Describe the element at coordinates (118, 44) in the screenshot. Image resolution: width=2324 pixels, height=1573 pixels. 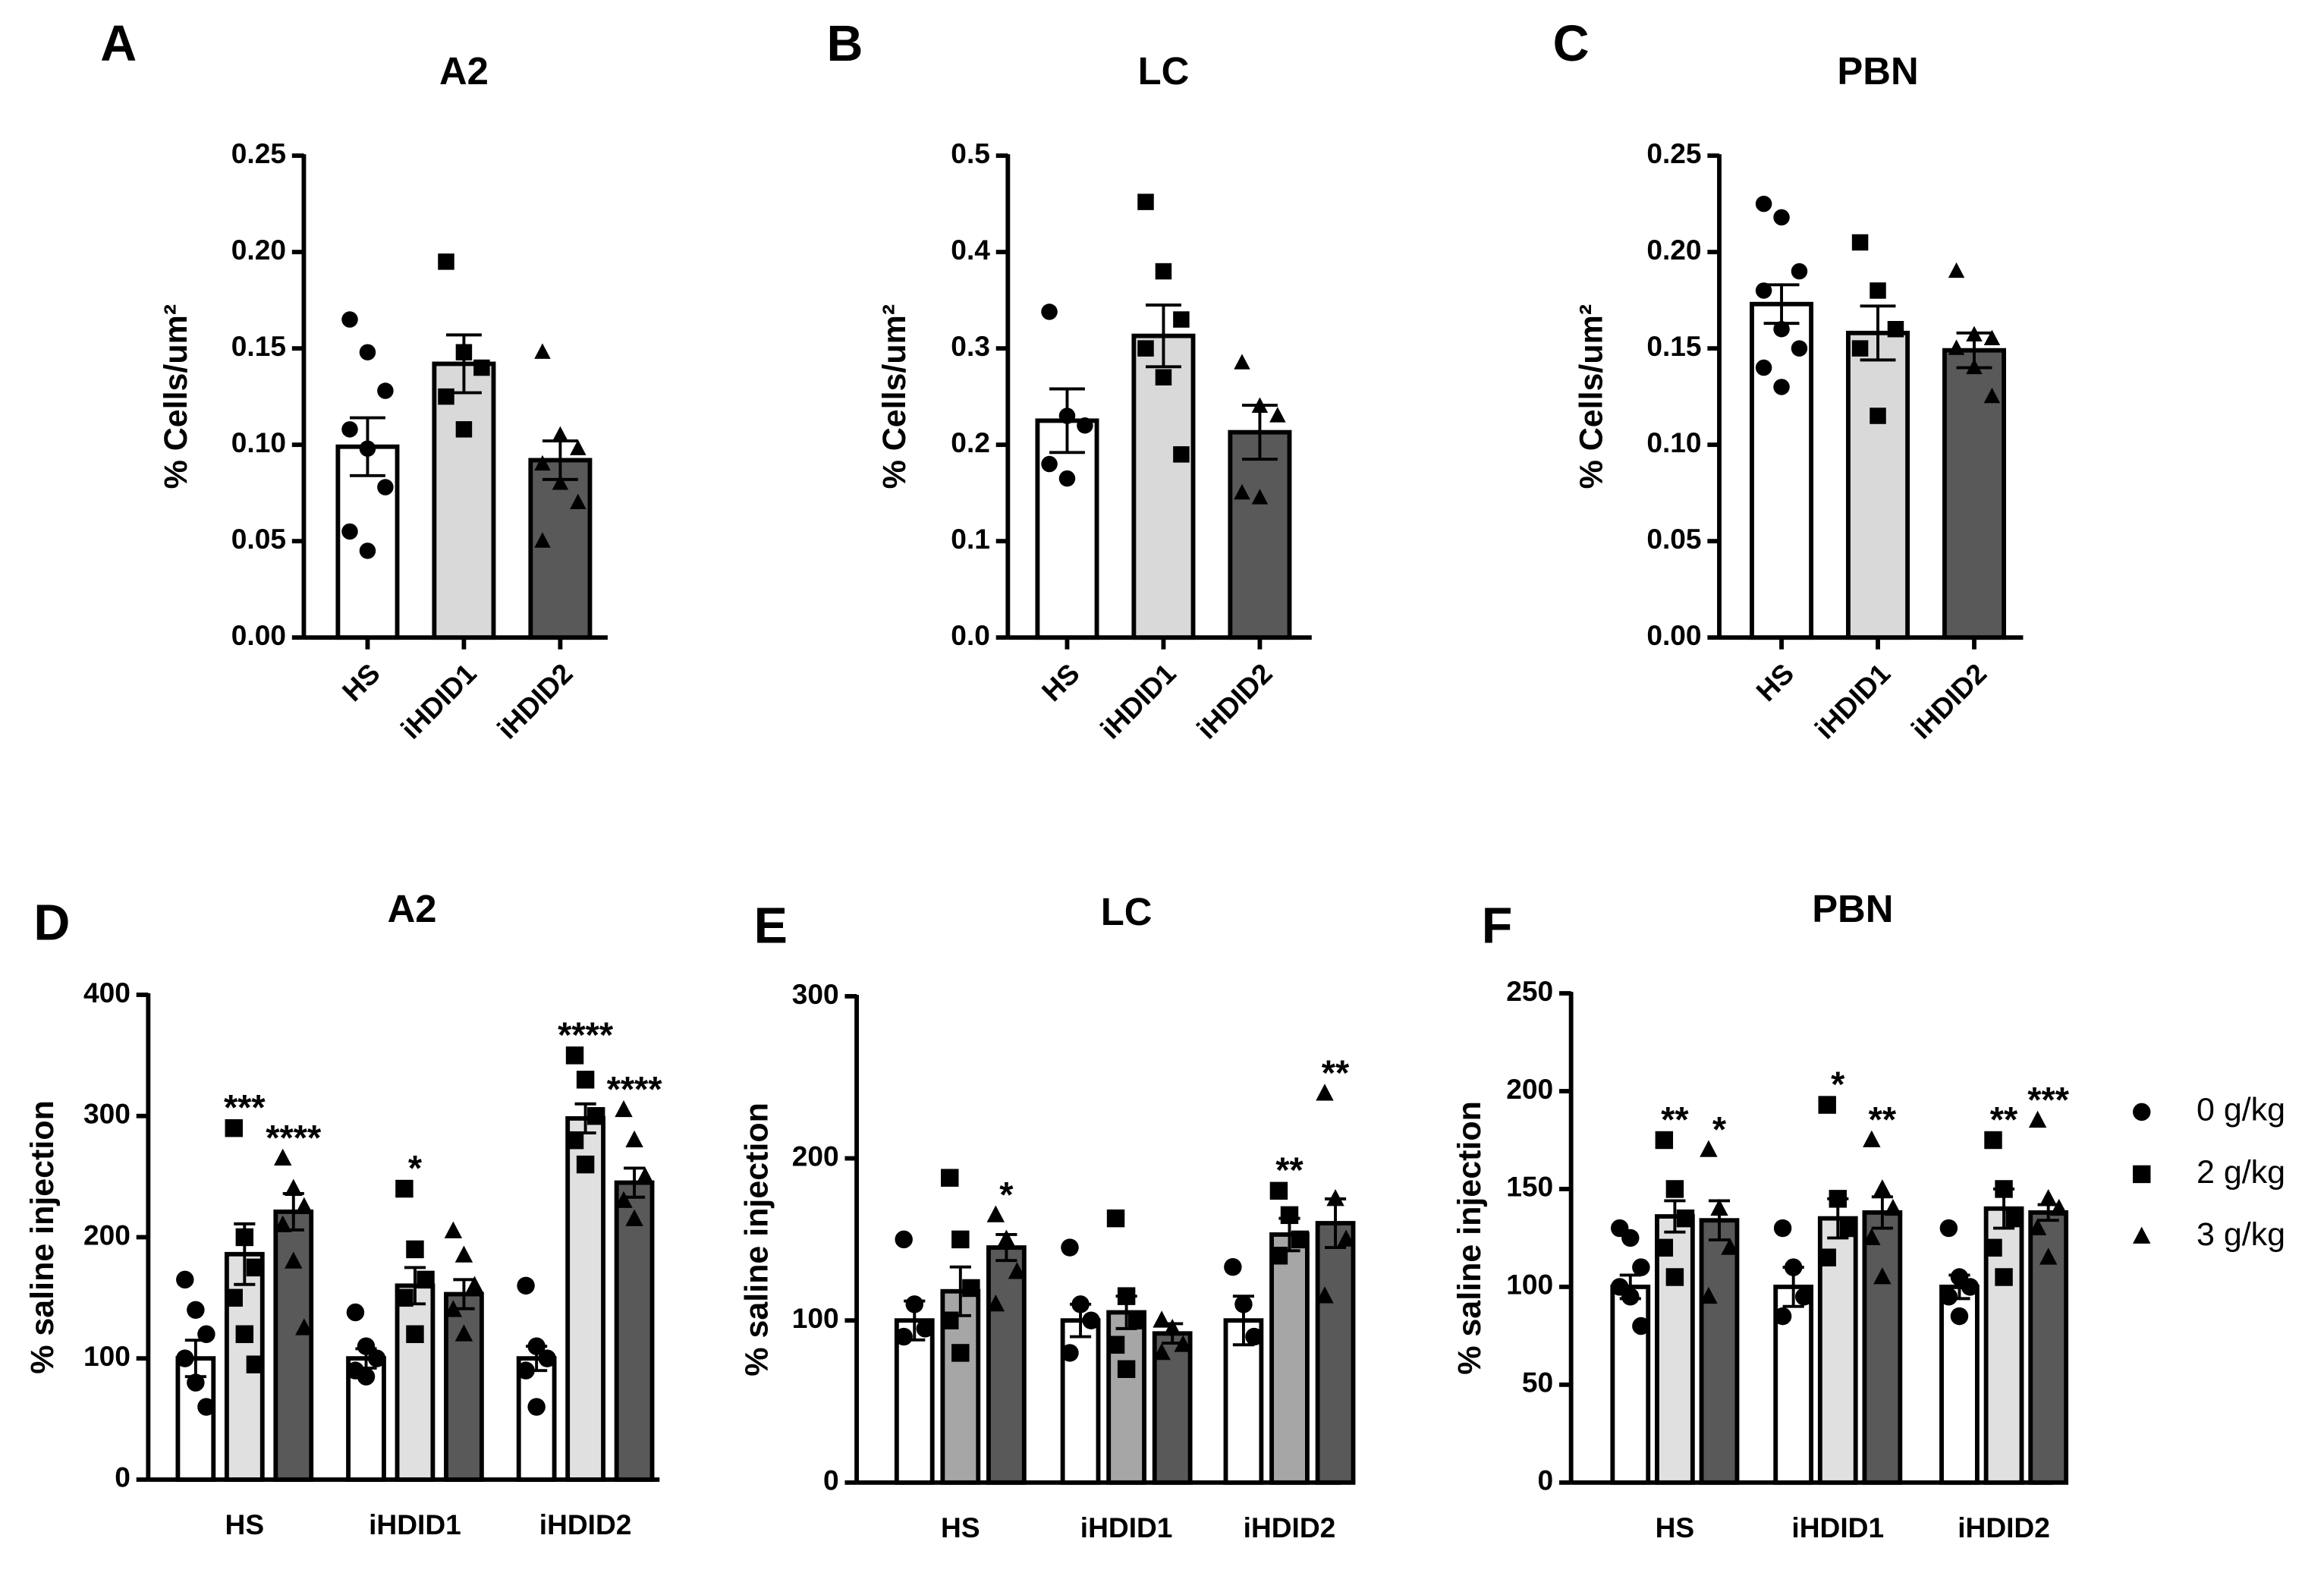
I see `panel-letter: A` at that location.